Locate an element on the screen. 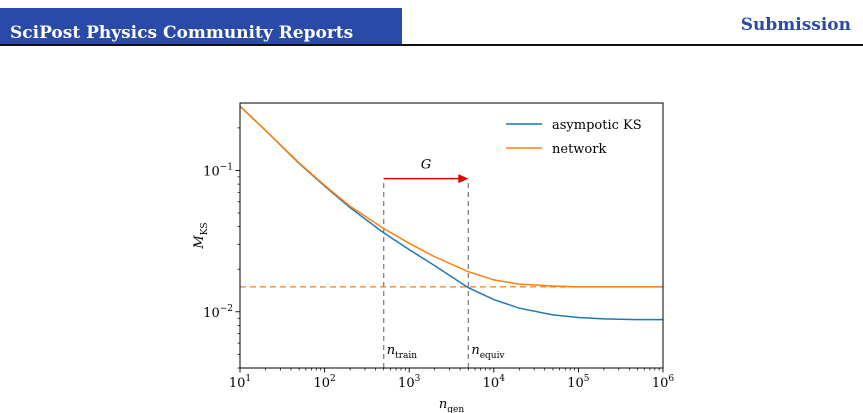 The image size is (863, 413). reference-line-label: nequiv is located at coordinates (488, 352).